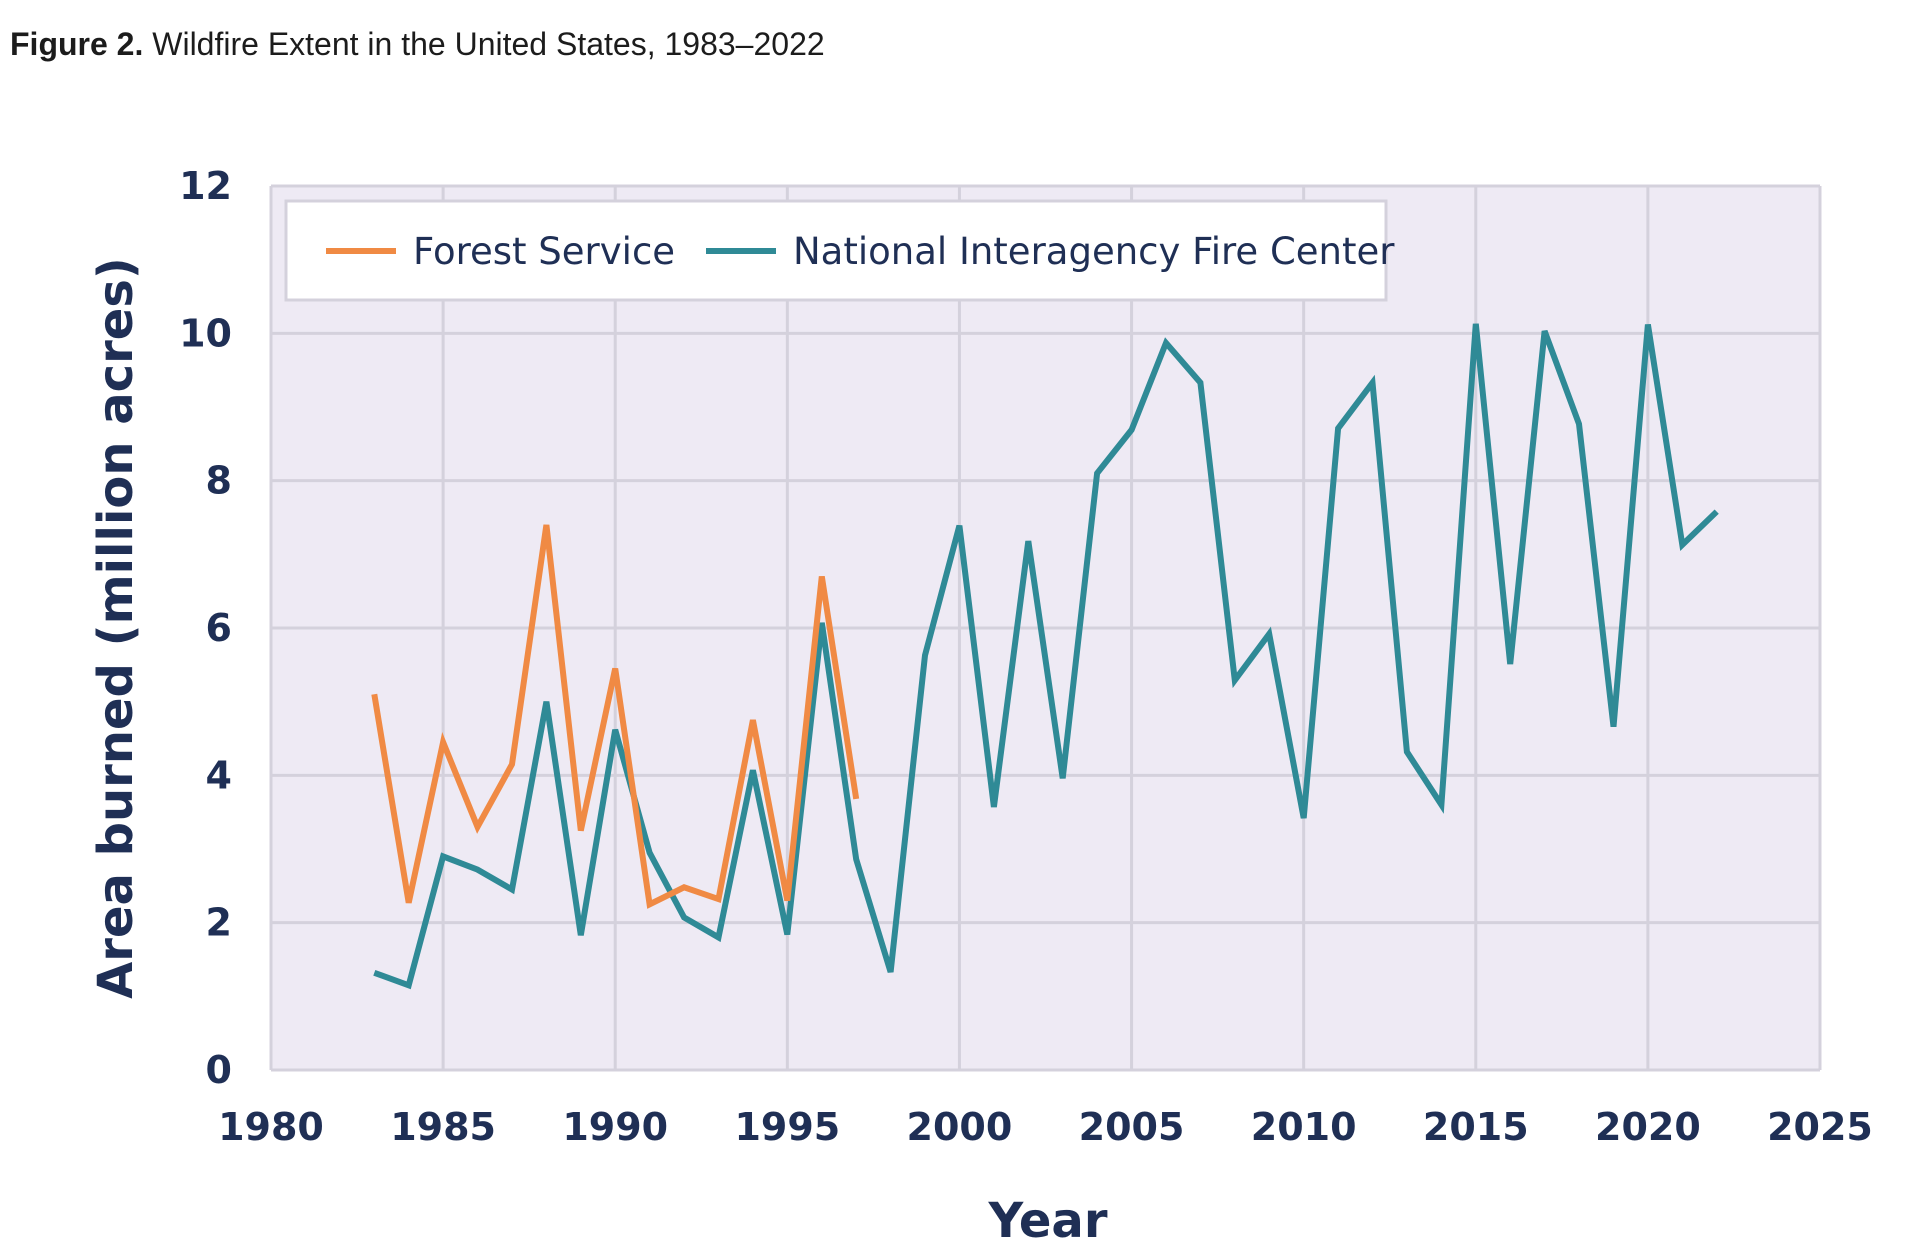  I want to click on x-tick-label: 1995, so click(787, 1127).